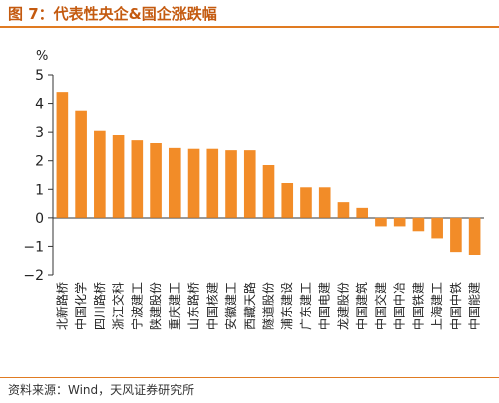  What do you see at coordinates (287, 306) in the screenshot?
I see `category-label: 浦东建设` at bounding box center [287, 306].